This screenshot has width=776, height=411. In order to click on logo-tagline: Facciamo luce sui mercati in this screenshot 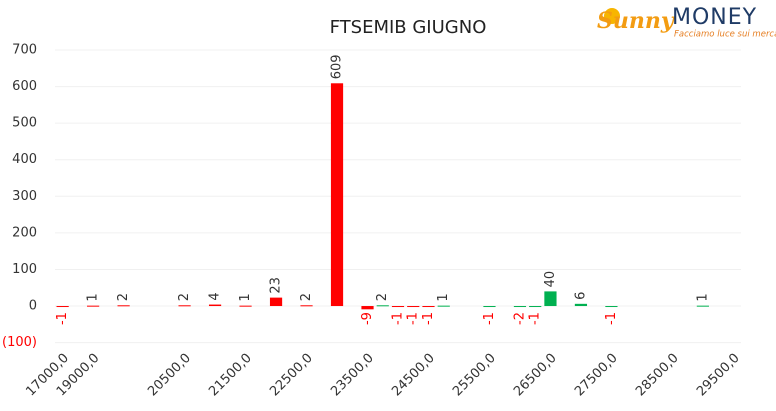, I will do `click(725, 35)`.